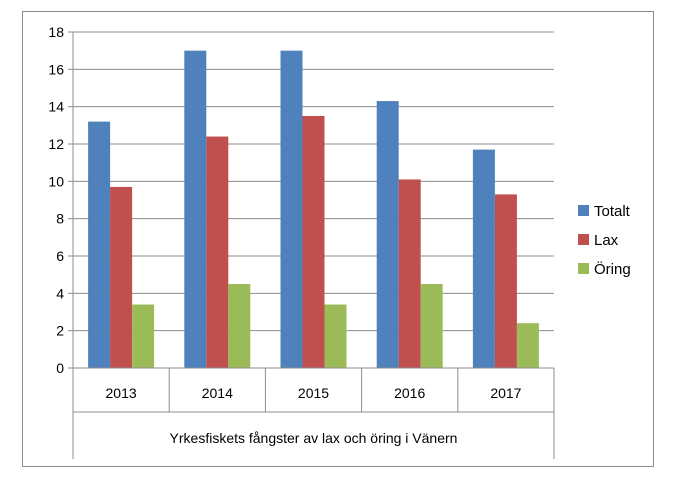 The height and width of the screenshot is (491, 673). What do you see at coordinates (409, 273) in the screenshot?
I see `bar-lax-2016` at bounding box center [409, 273].